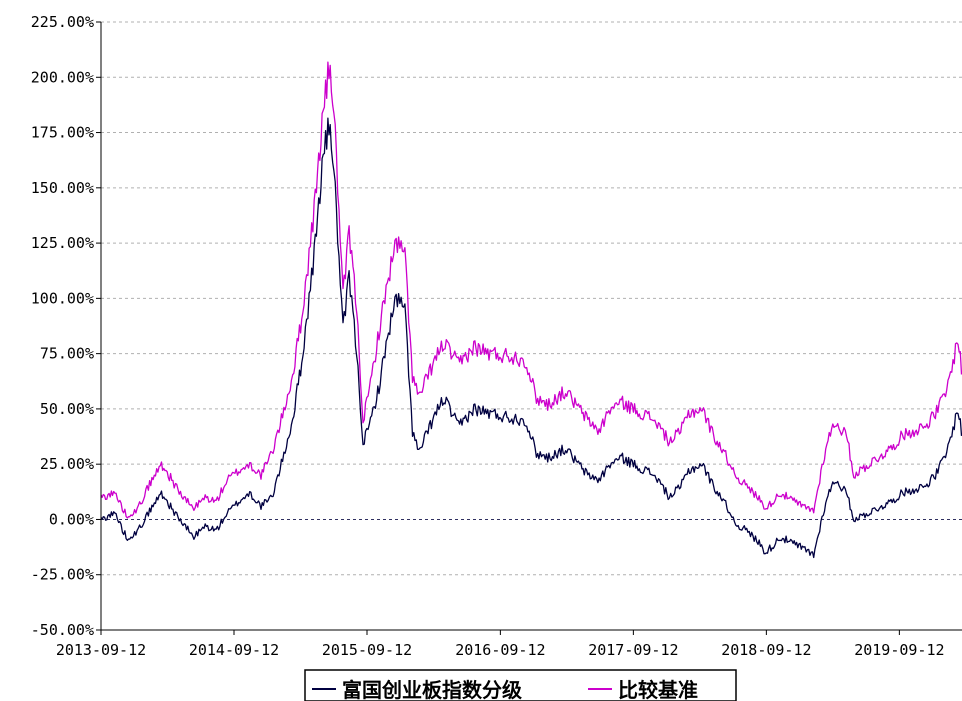  What do you see at coordinates (62, 77) in the screenshot?
I see `y-tick-label: 200.00%` at bounding box center [62, 77].